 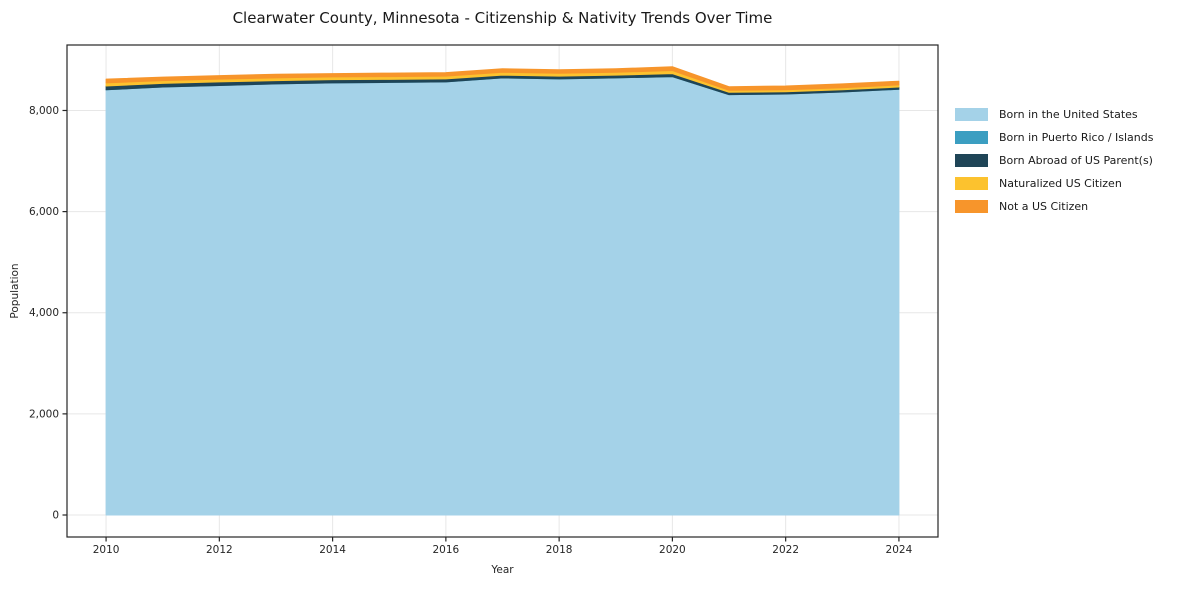 I want to click on legend-label: Born in Puerto Rico / Islands, so click(x=1076, y=137).